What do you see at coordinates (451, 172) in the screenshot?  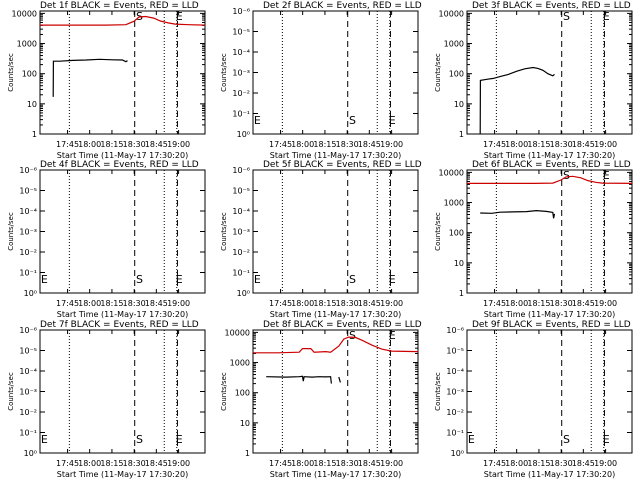 I see `y-tick-label: 10000` at bounding box center [451, 172].